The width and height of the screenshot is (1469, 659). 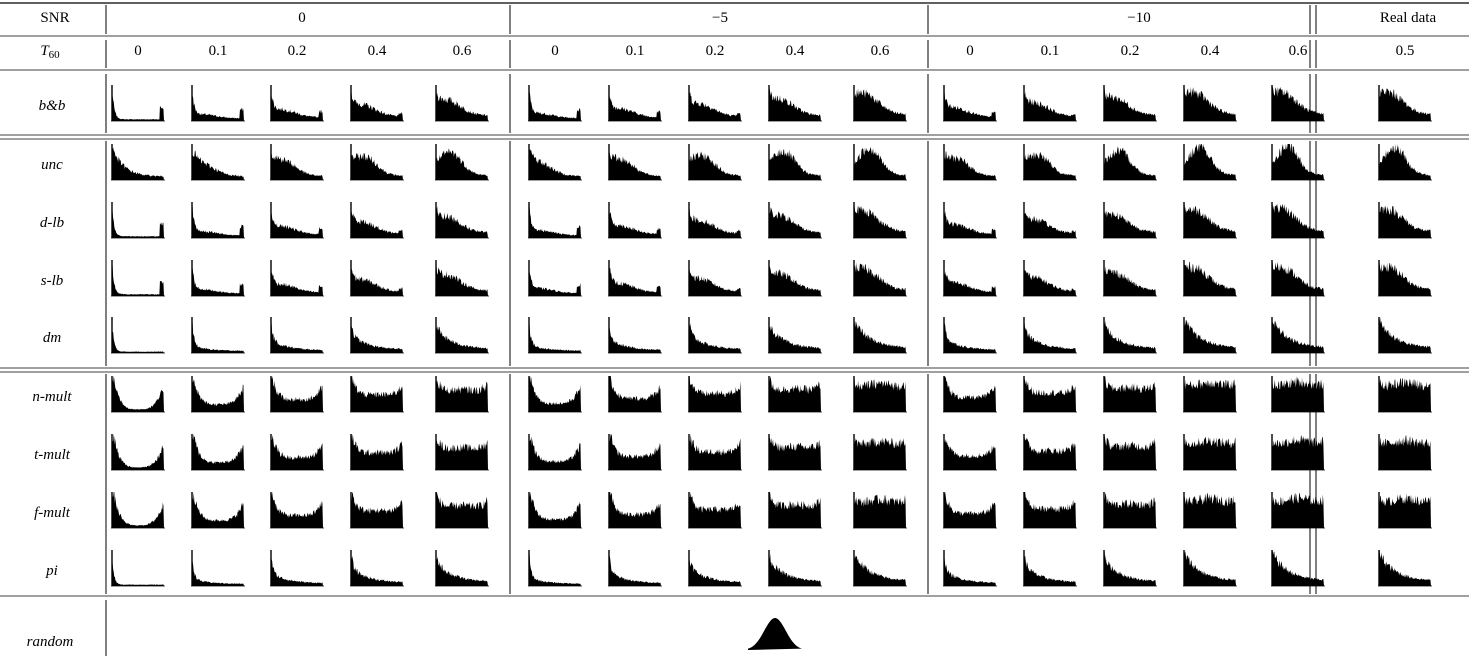 I want to click on t60-header: T60, so click(x=50, y=52).